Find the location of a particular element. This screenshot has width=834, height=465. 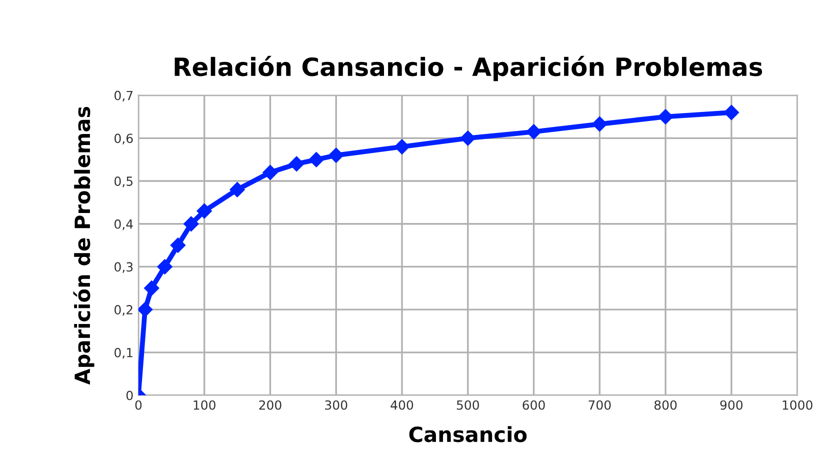

x-tick-label: 1000 is located at coordinates (797, 405).